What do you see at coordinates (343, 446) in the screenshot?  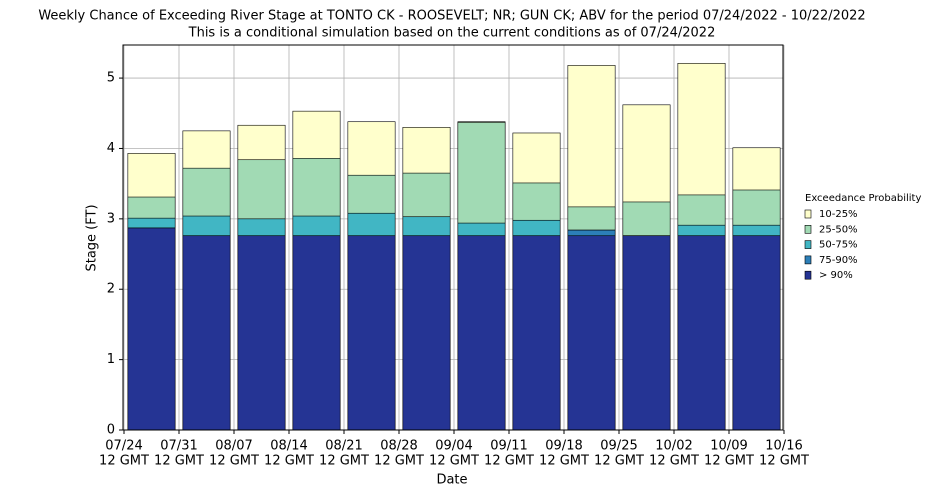 I see `x-tick-label: 08/21` at bounding box center [343, 446].